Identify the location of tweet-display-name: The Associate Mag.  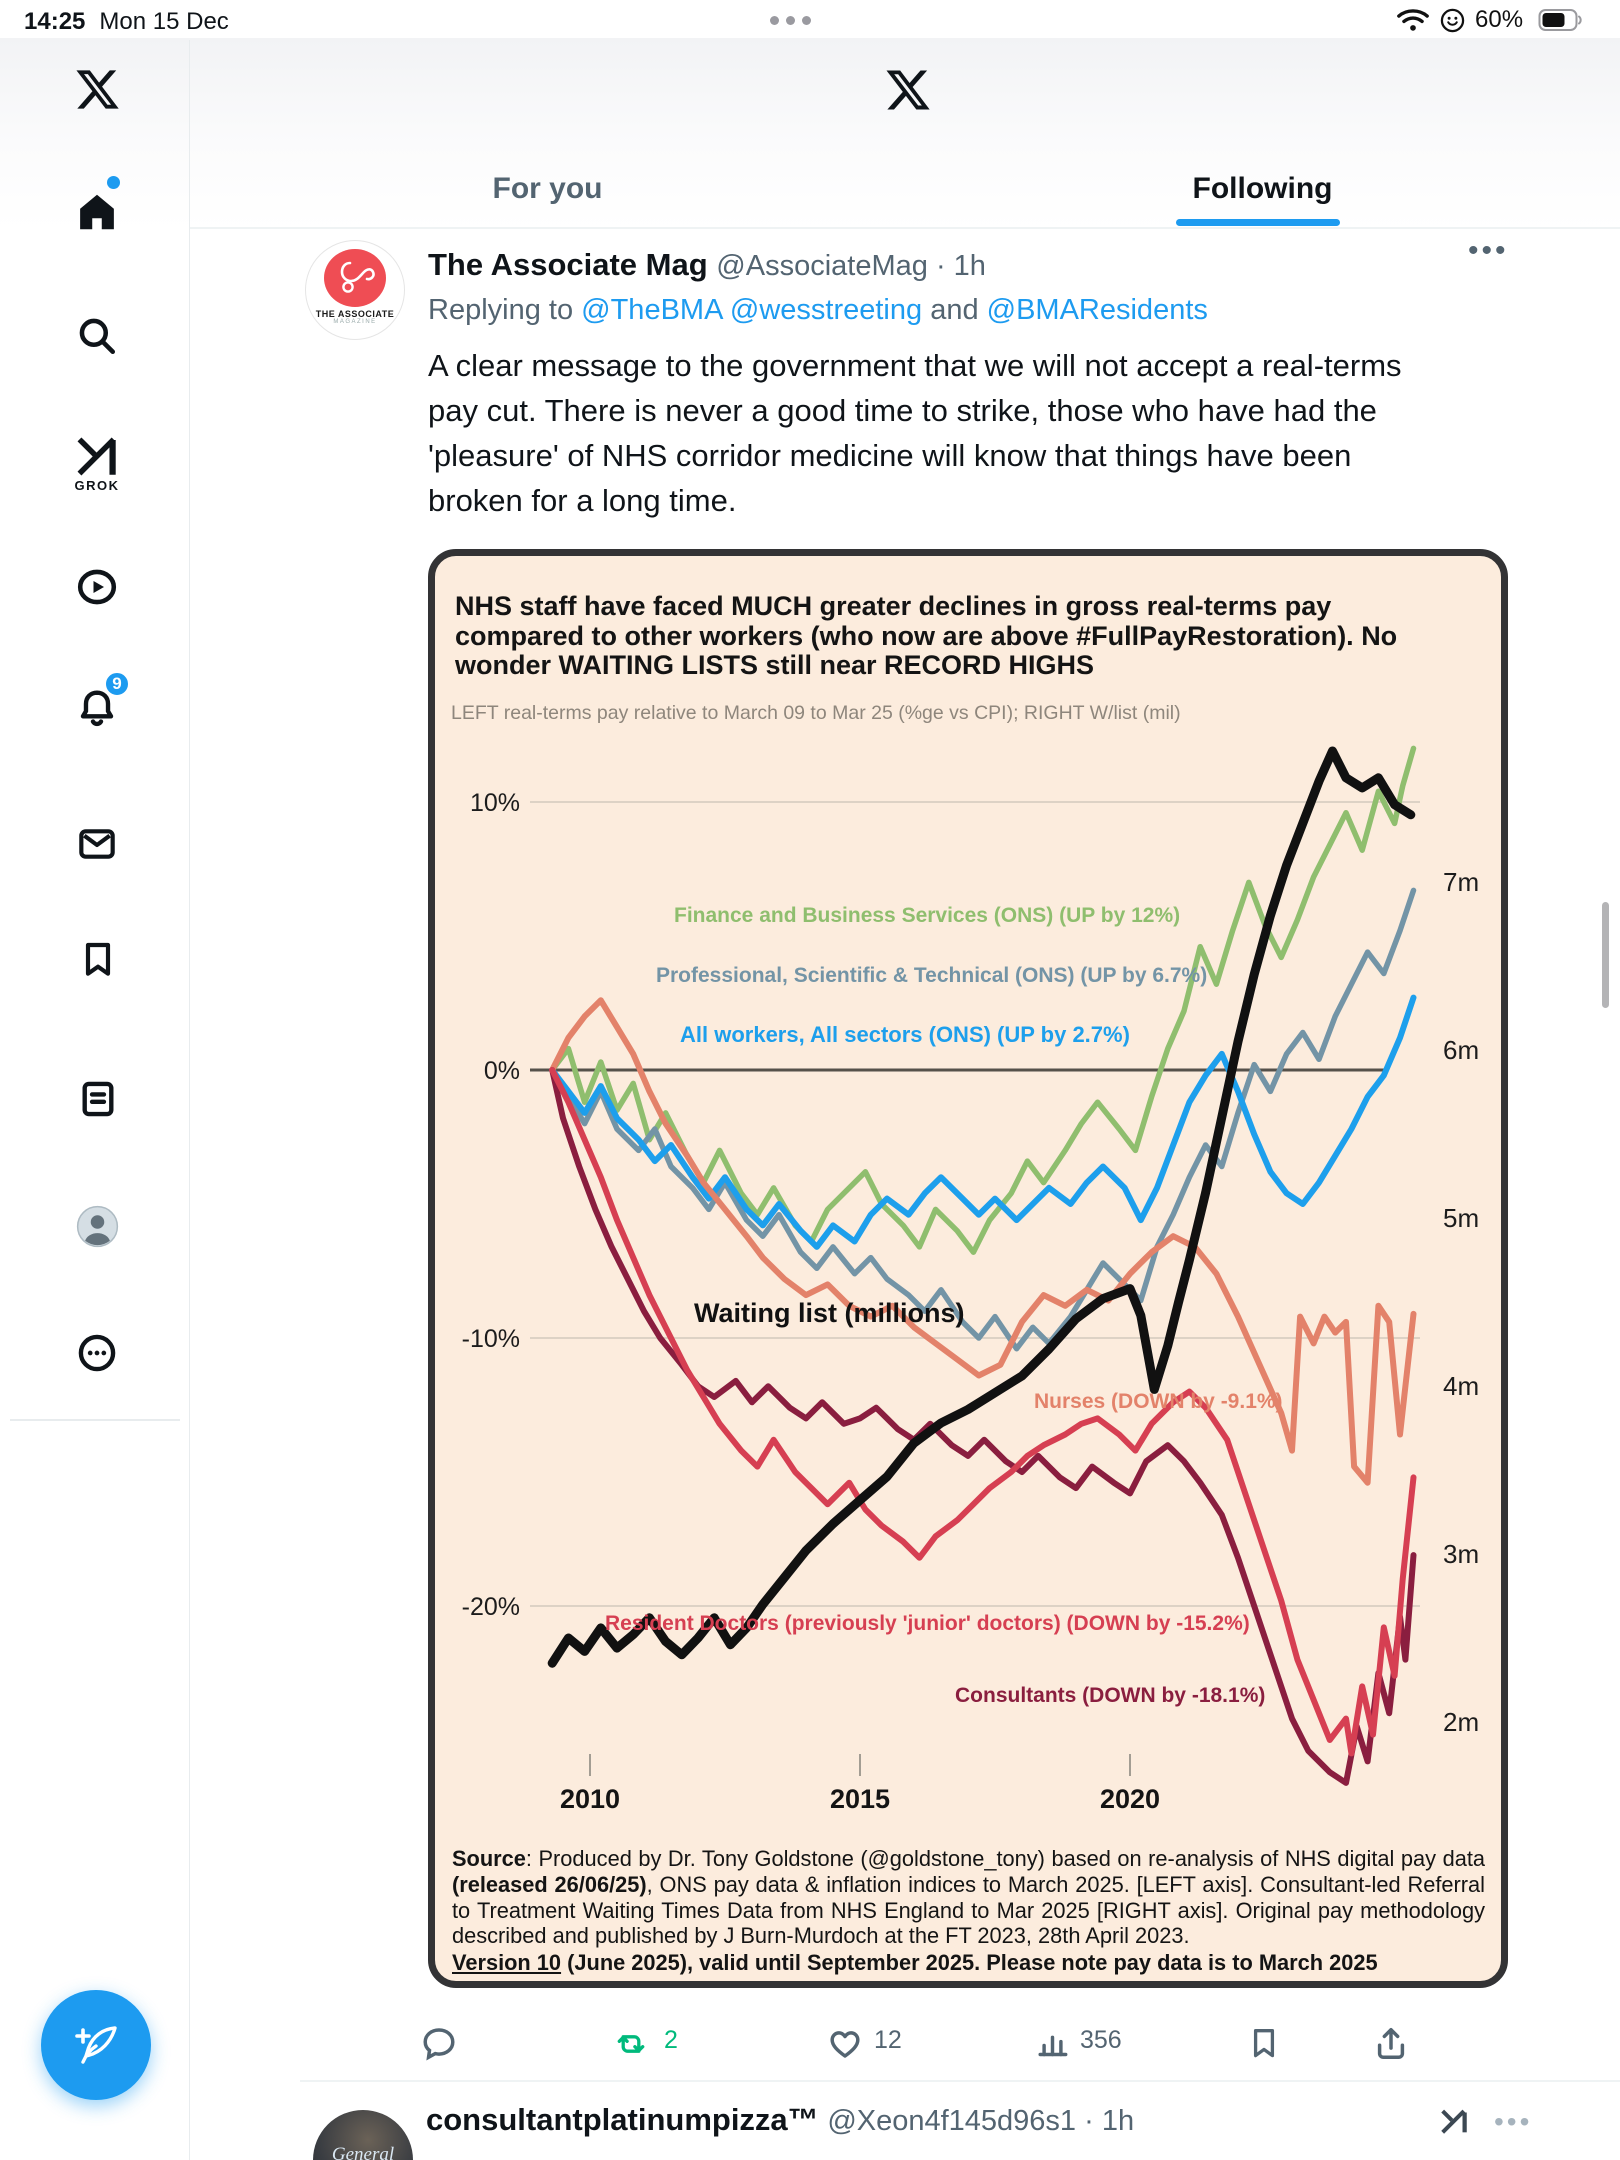
(568, 264).